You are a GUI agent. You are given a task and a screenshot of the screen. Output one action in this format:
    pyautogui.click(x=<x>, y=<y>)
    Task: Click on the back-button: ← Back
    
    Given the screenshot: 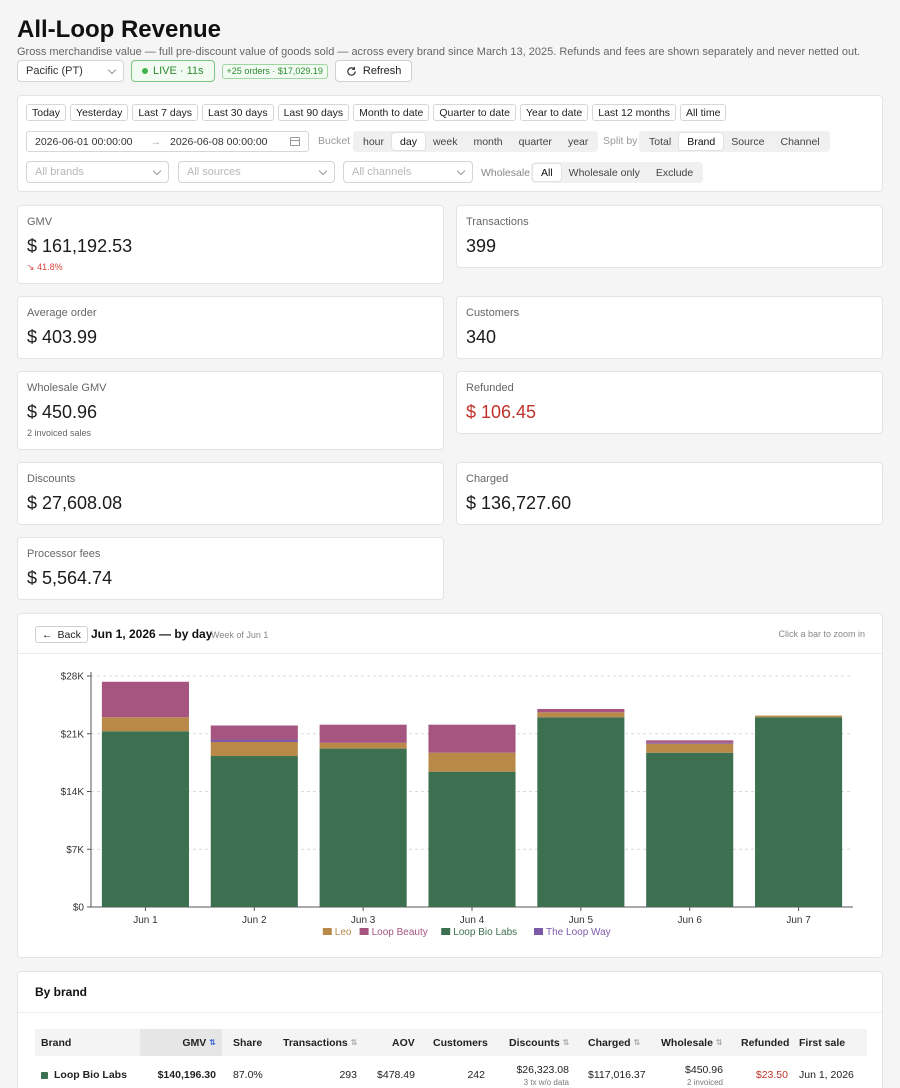 What is the action you would take?
    pyautogui.click(x=61, y=634)
    